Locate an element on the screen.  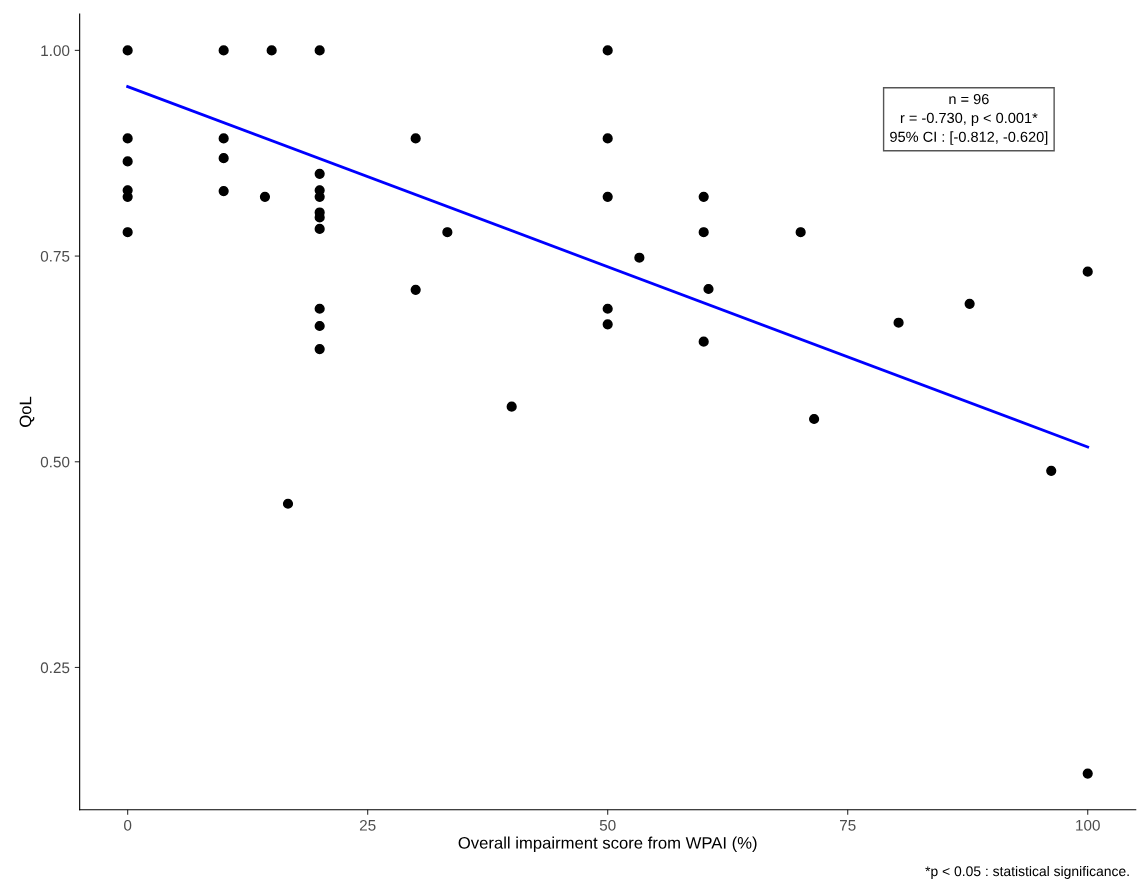
text: *p < 0.05 : statistical significance. is located at coordinates (1027, 872).